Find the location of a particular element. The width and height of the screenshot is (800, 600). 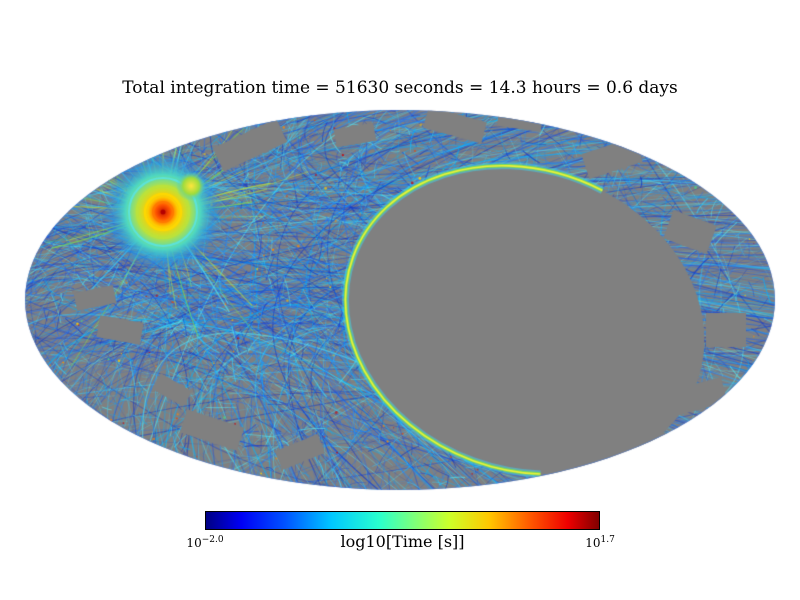

colorbar-tick-min: 10−2.0 is located at coordinates (204, 542).